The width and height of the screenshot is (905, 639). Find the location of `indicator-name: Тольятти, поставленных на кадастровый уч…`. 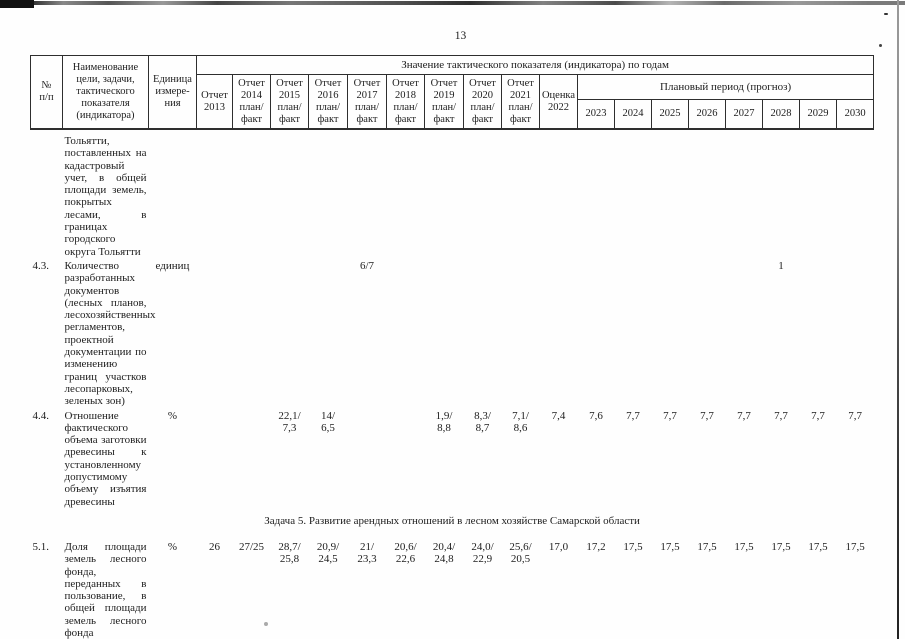

indicator-name: Тольятти, поставленных на кадастровый уч… is located at coordinates (105, 196).